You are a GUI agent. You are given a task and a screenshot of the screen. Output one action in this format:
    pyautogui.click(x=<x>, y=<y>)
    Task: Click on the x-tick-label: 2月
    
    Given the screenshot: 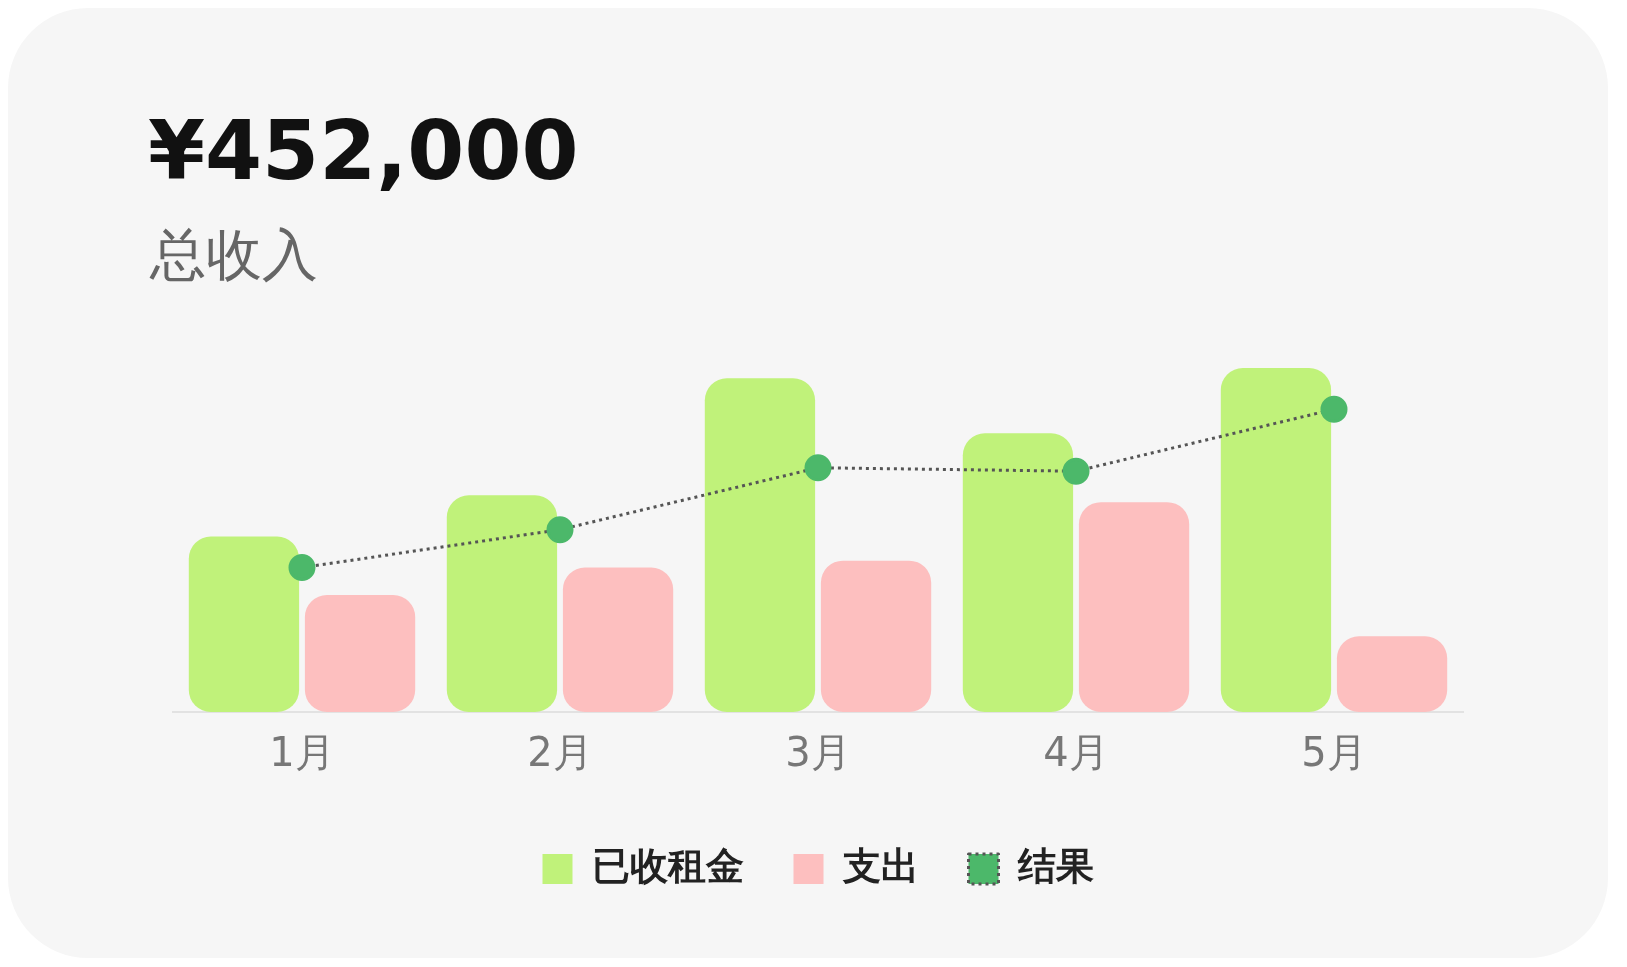 What is the action you would take?
    pyautogui.click(x=560, y=752)
    